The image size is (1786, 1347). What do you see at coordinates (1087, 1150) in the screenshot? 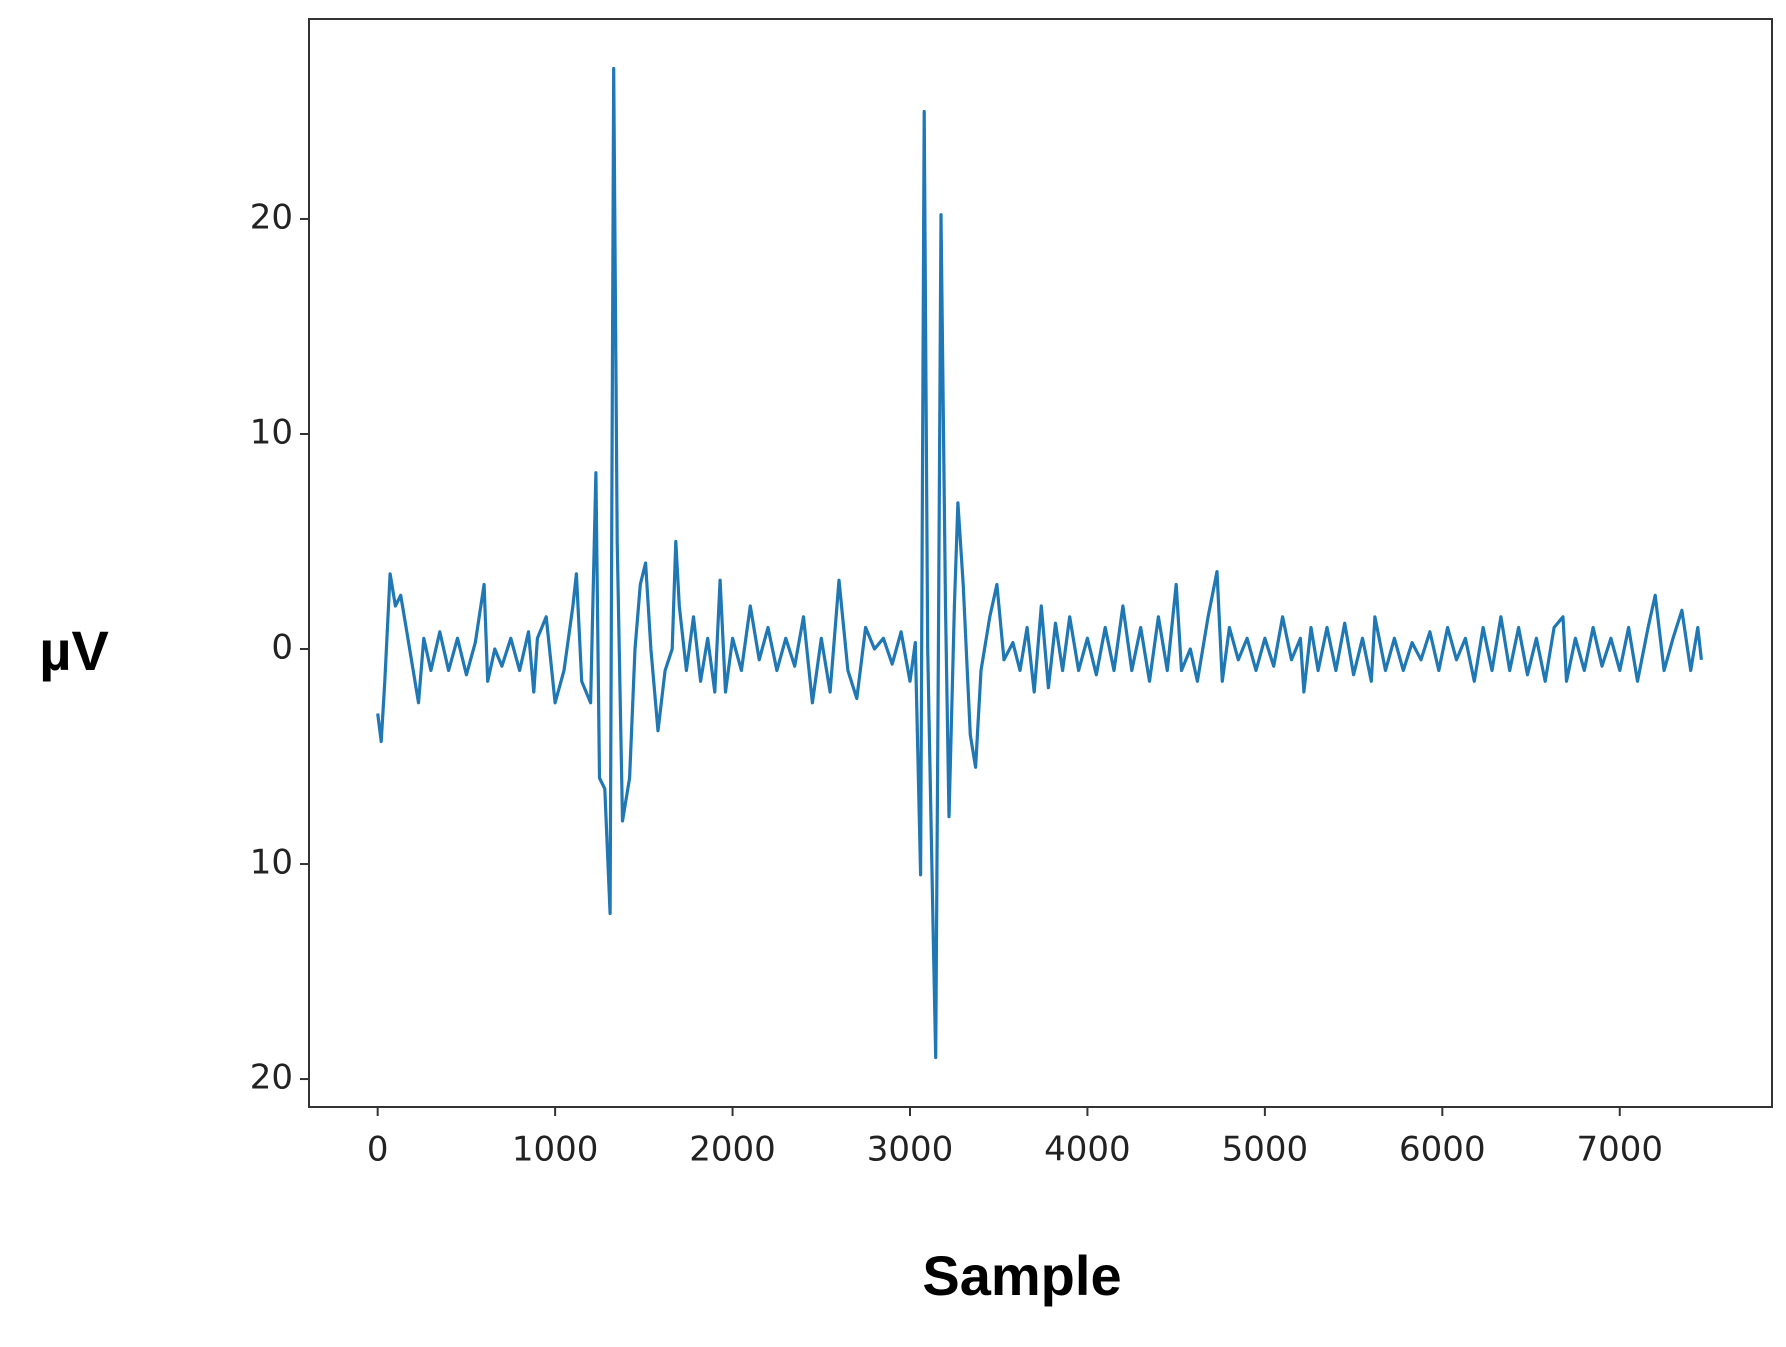
I see `x-tick-label: 4000` at bounding box center [1087, 1150].